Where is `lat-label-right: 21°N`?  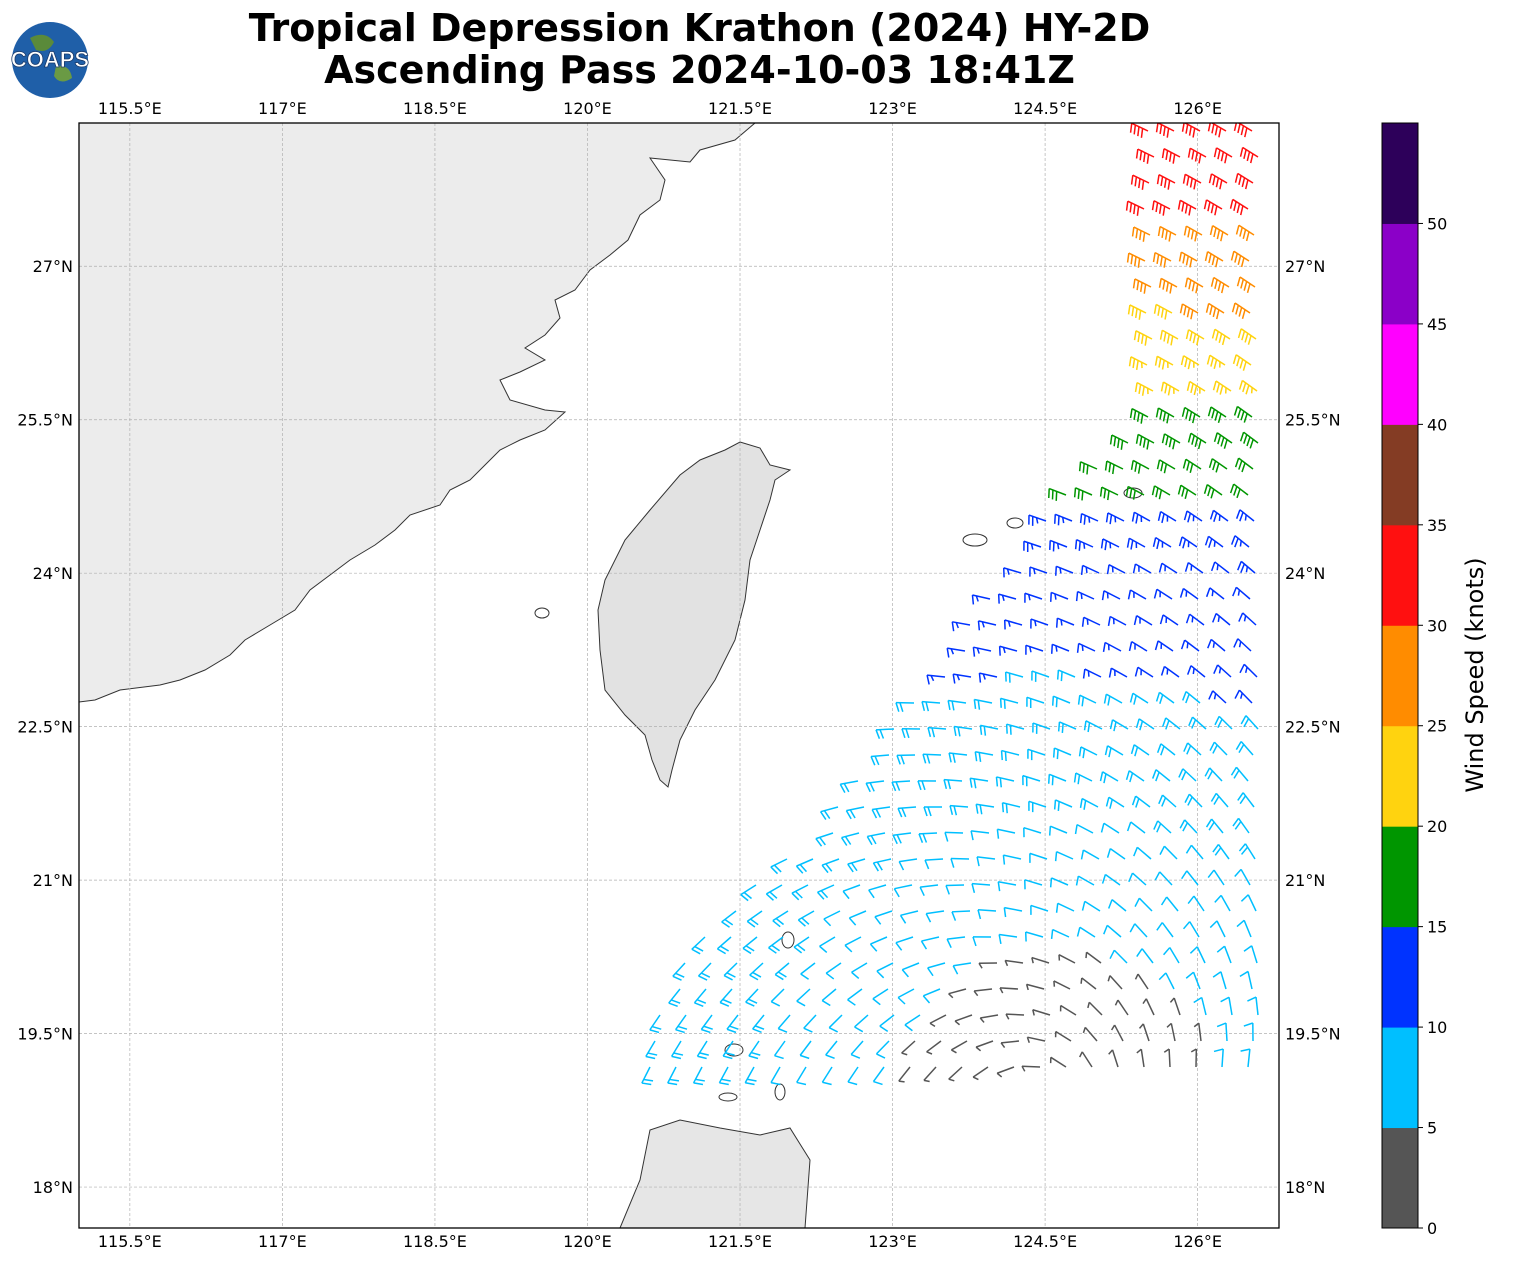
lat-label-right: 21°N is located at coordinates (1305, 880).